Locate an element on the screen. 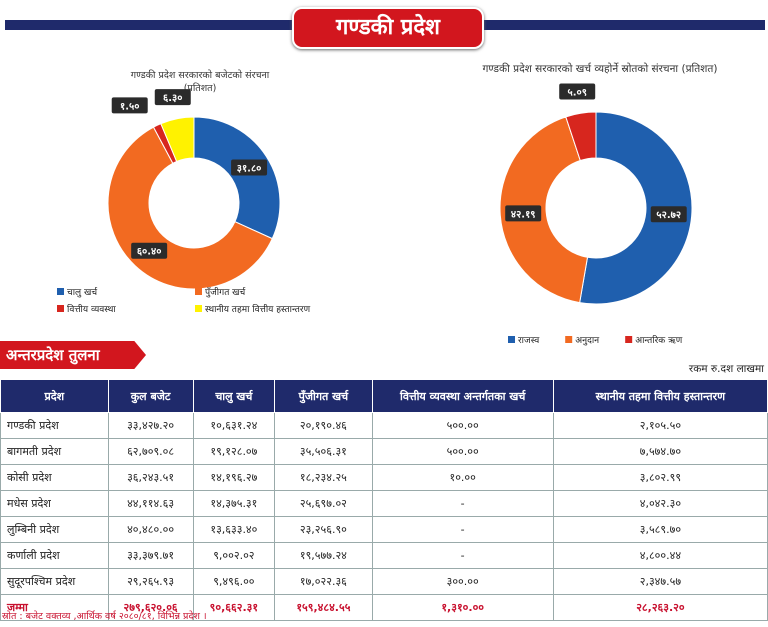 The height and width of the screenshot is (627, 768). table-cell: ७,५७४.७० is located at coordinates (660, 451).